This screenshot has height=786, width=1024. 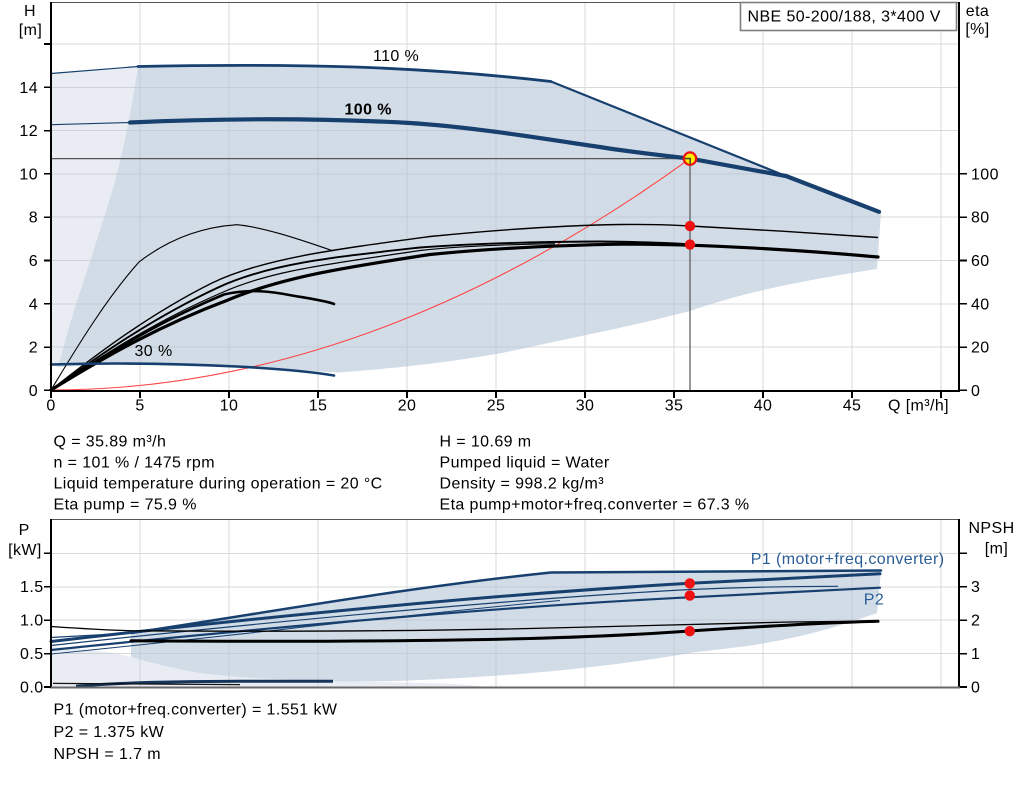 I want to click on svg-text: 8, so click(x=33, y=218).